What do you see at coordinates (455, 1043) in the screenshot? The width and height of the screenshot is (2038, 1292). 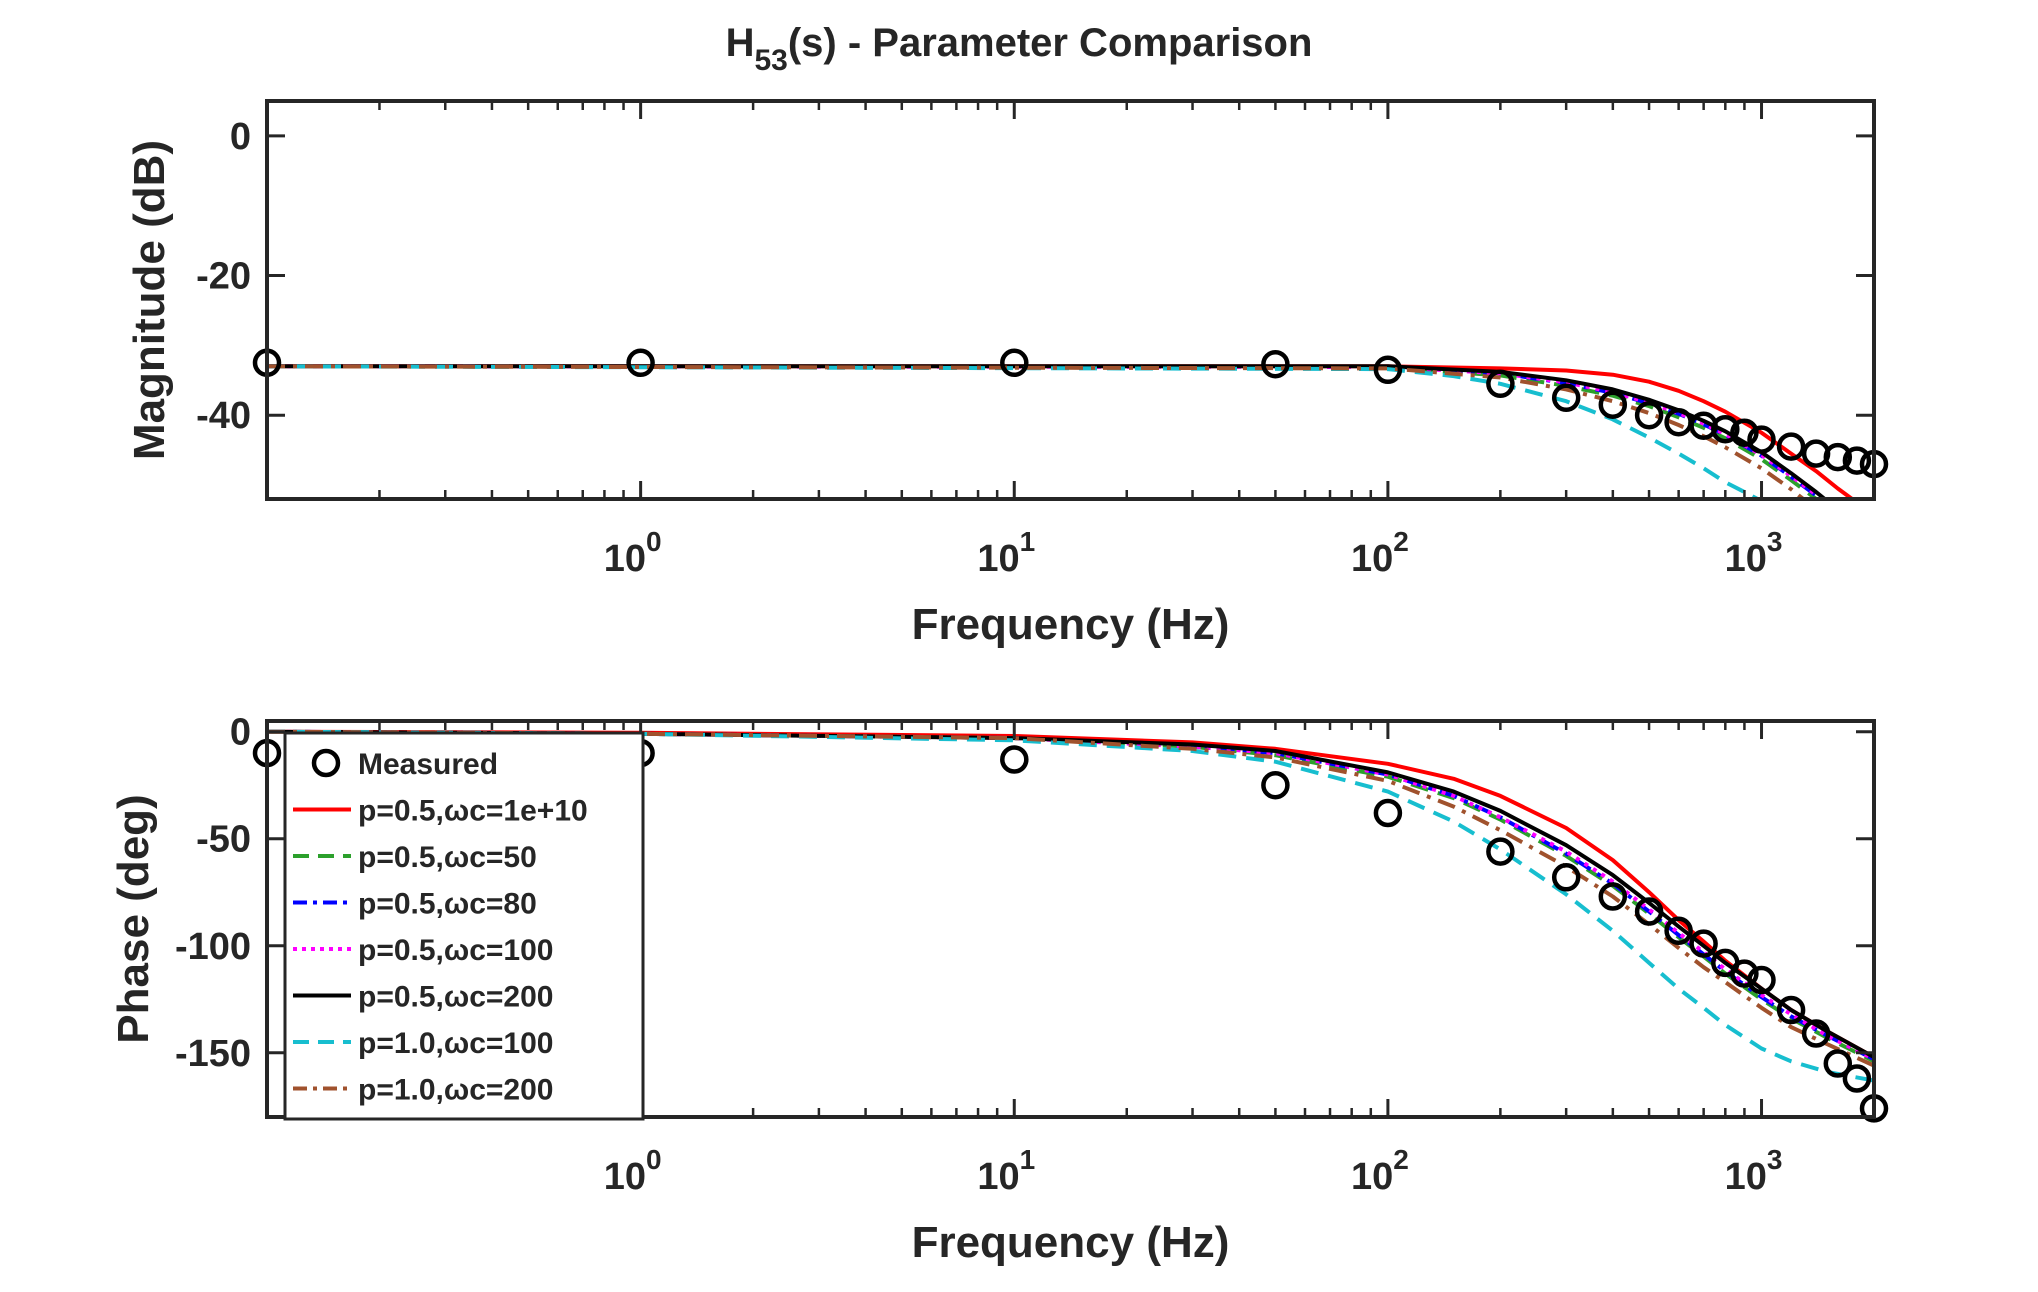 I see `legend-label-series: p=1.0,ωc=100` at bounding box center [455, 1043].